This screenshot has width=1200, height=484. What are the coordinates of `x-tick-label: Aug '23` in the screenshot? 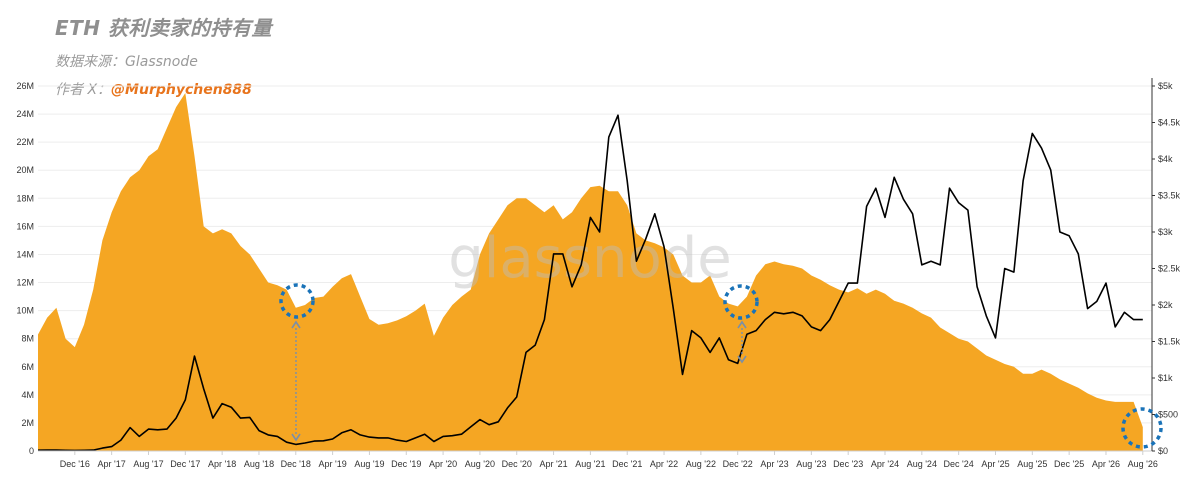 It's located at (811, 464).